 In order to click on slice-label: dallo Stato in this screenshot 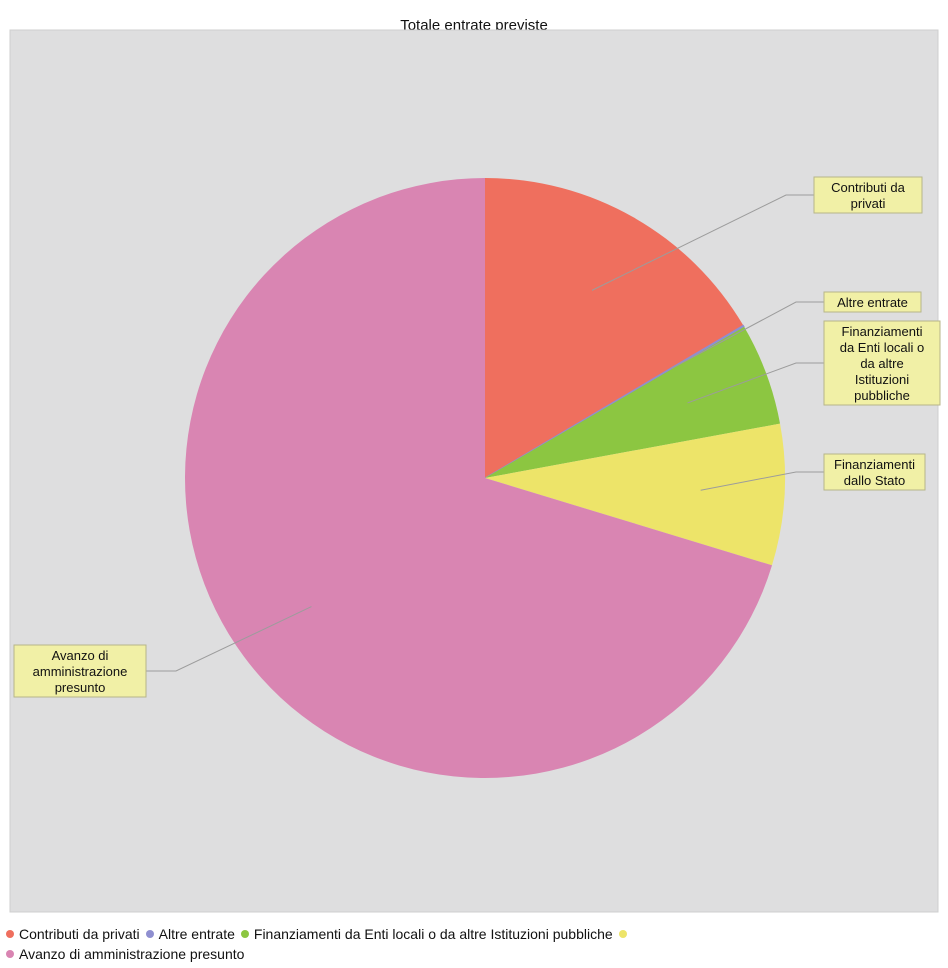, I will do `click(874, 480)`.